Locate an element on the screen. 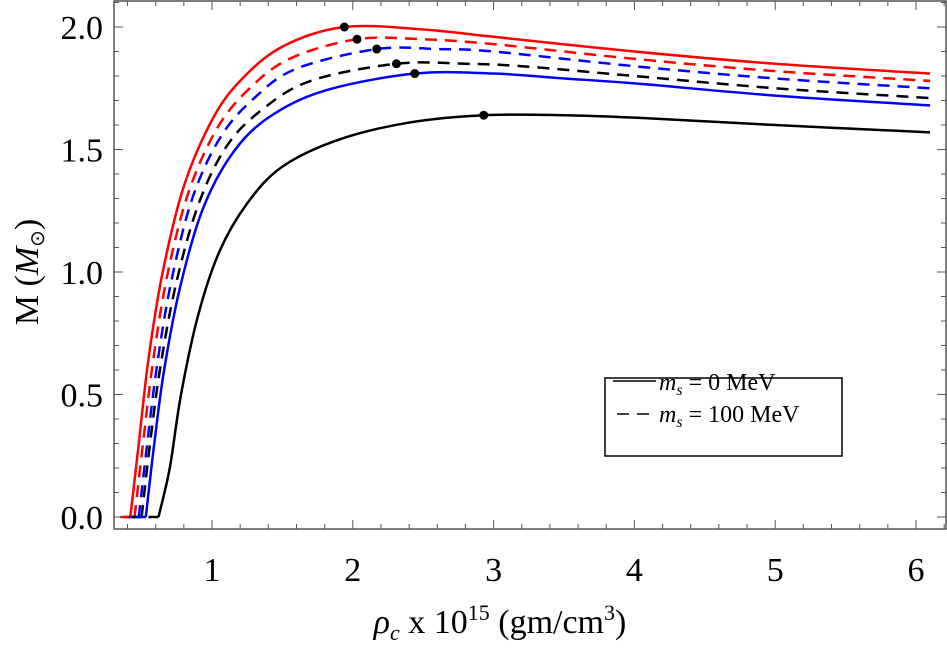 This screenshot has width=947, height=649. y-tick-label: 1.0 is located at coordinates (82, 273).